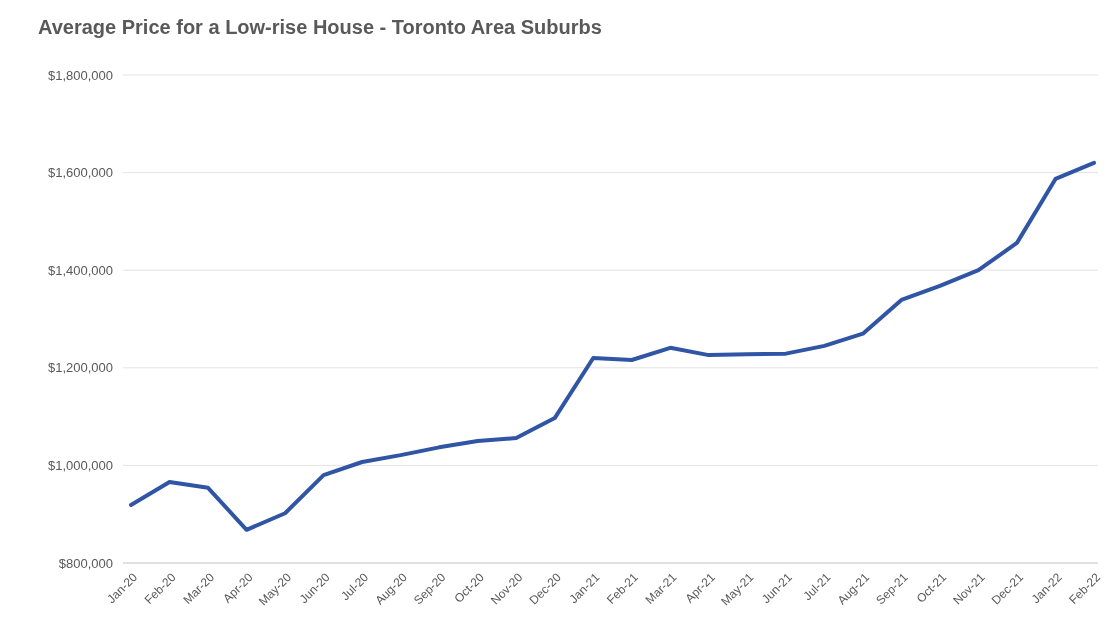 The height and width of the screenshot is (618, 1120). I want to click on y-tick-label: $1,800,000, so click(80, 75).